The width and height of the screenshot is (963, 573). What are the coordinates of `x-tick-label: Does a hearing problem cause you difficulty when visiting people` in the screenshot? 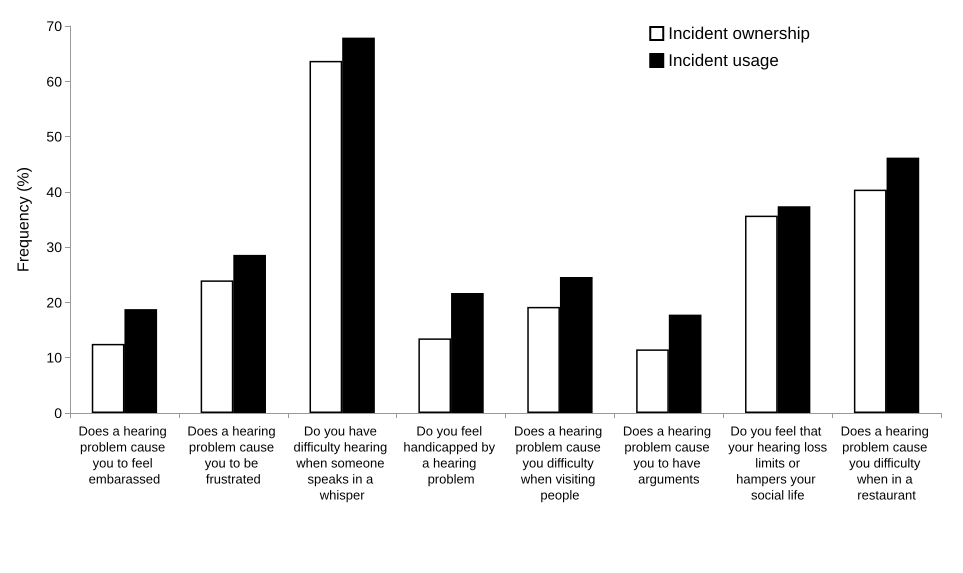 It's located at (560, 463).